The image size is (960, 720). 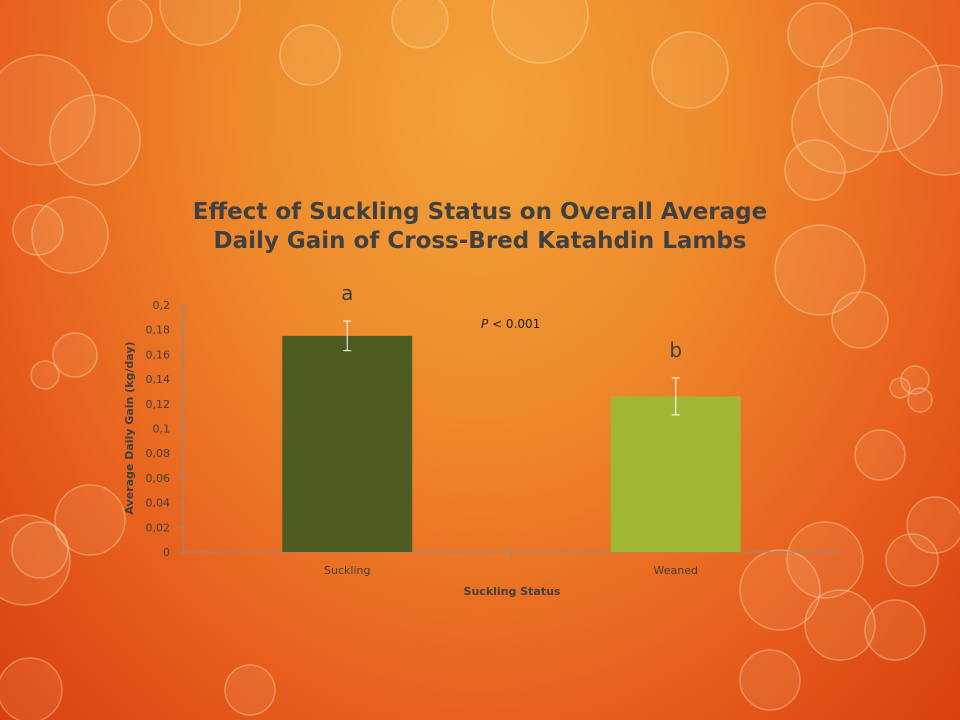 What do you see at coordinates (158, 354) in the screenshot?
I see `y-tick-label: 0,16` at bounding box center [158, 354].